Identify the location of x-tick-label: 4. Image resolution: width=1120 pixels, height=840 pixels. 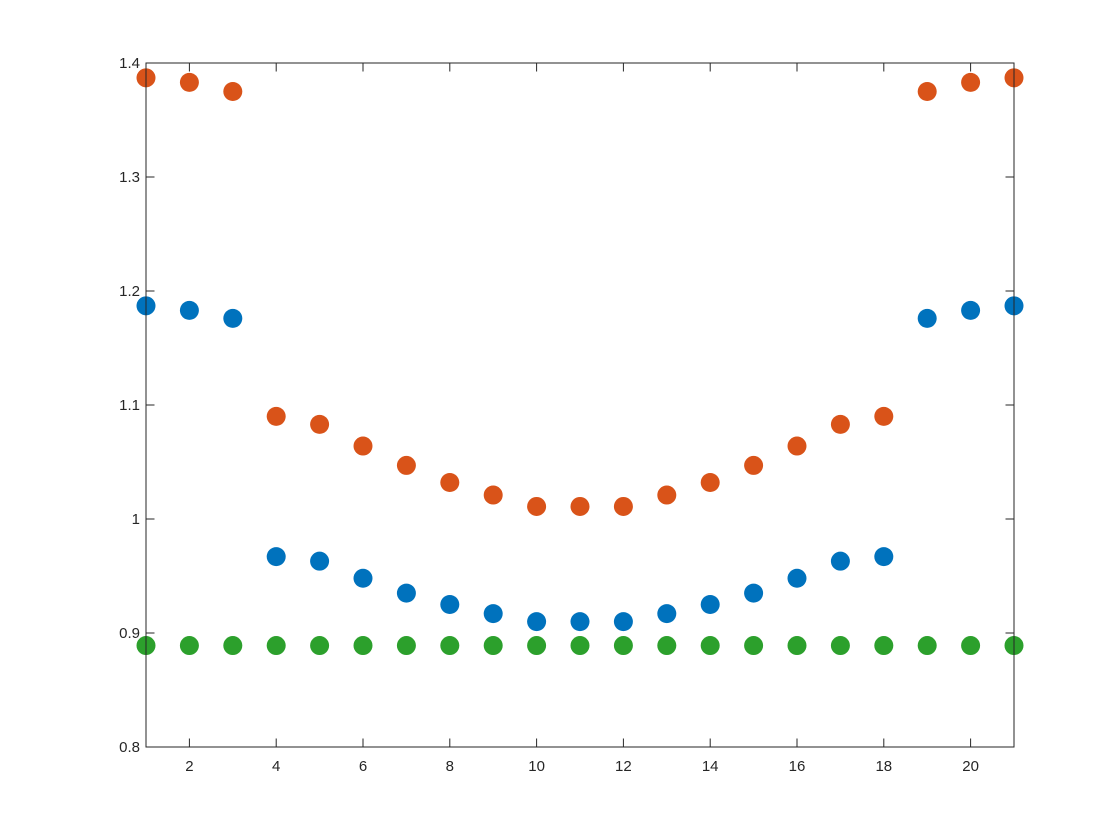
(276, 766).